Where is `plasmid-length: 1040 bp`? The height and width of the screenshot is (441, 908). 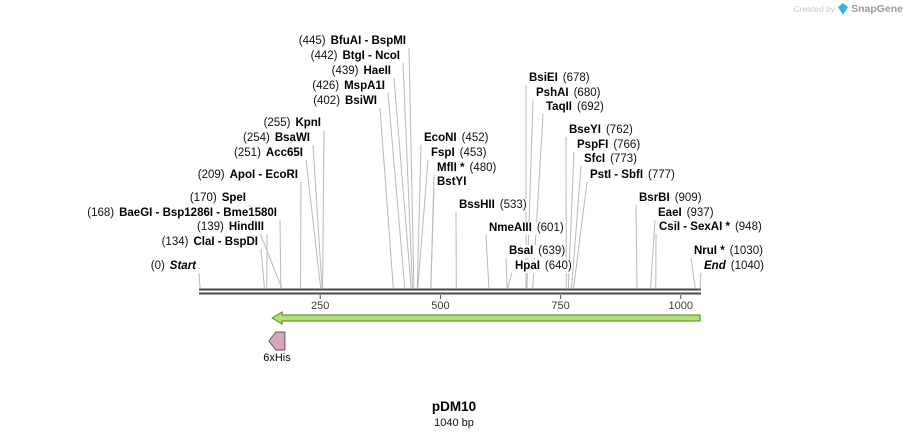
plasmid-length: 1040 bp is located at coordinates (454, 423).